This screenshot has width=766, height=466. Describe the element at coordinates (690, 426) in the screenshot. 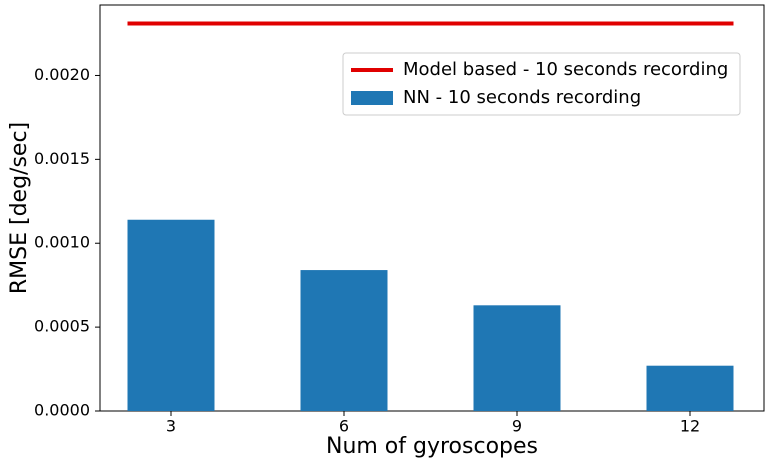

I see `x-tick-label: 12` at that location.